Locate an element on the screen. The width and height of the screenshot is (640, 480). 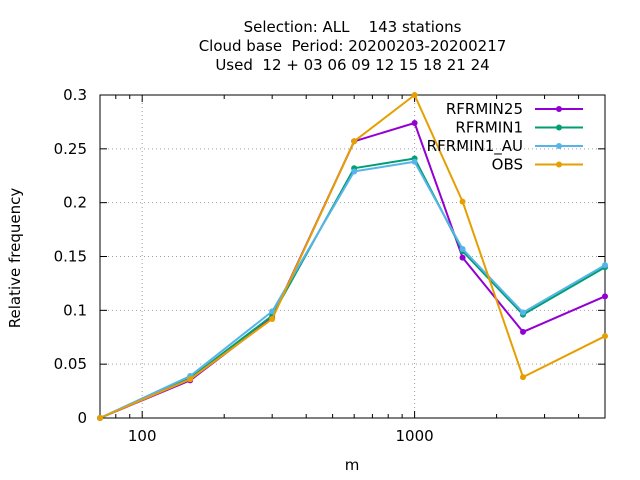
y-tick-label: 0.1 is located at coordinates (75, 310).